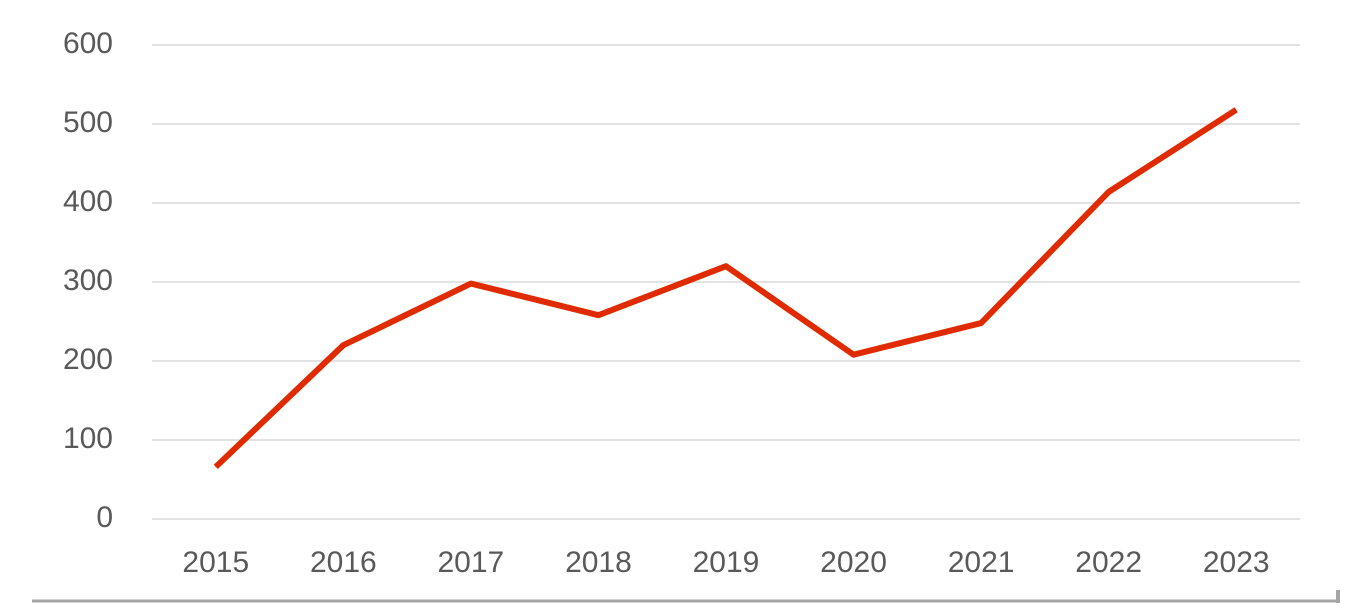  What do you see at coordinates (1108, 562) in the screenshot?
I see `x-tick-label: 2022` at bounding box center [1108, 562].